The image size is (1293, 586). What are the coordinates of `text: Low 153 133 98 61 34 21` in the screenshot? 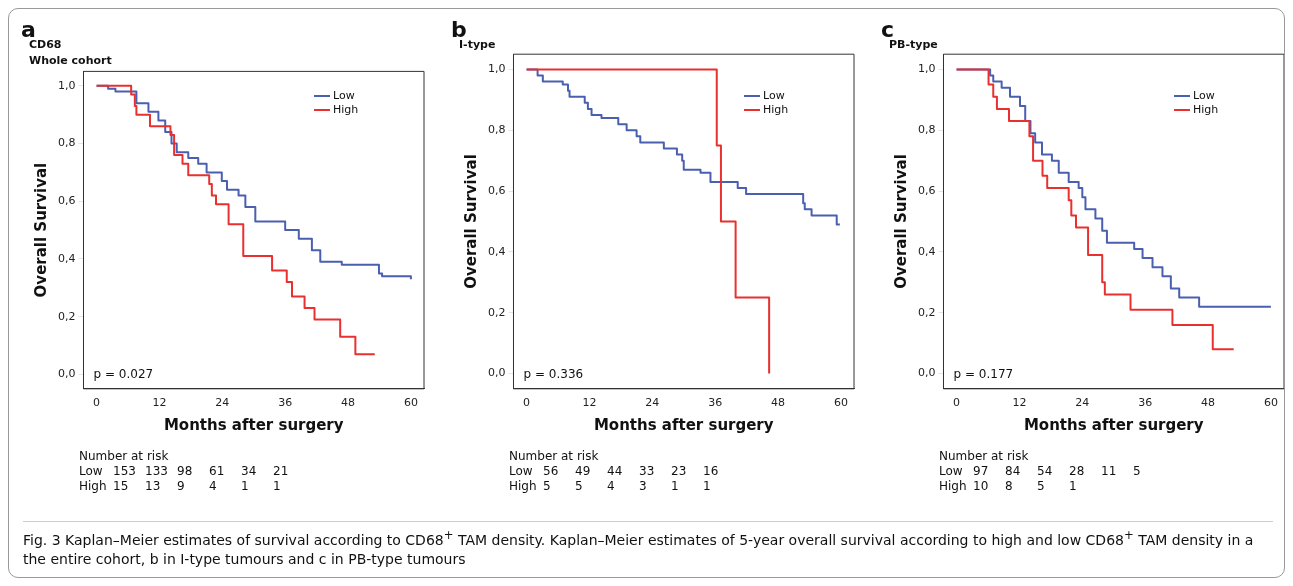 It's located at (184, 471).